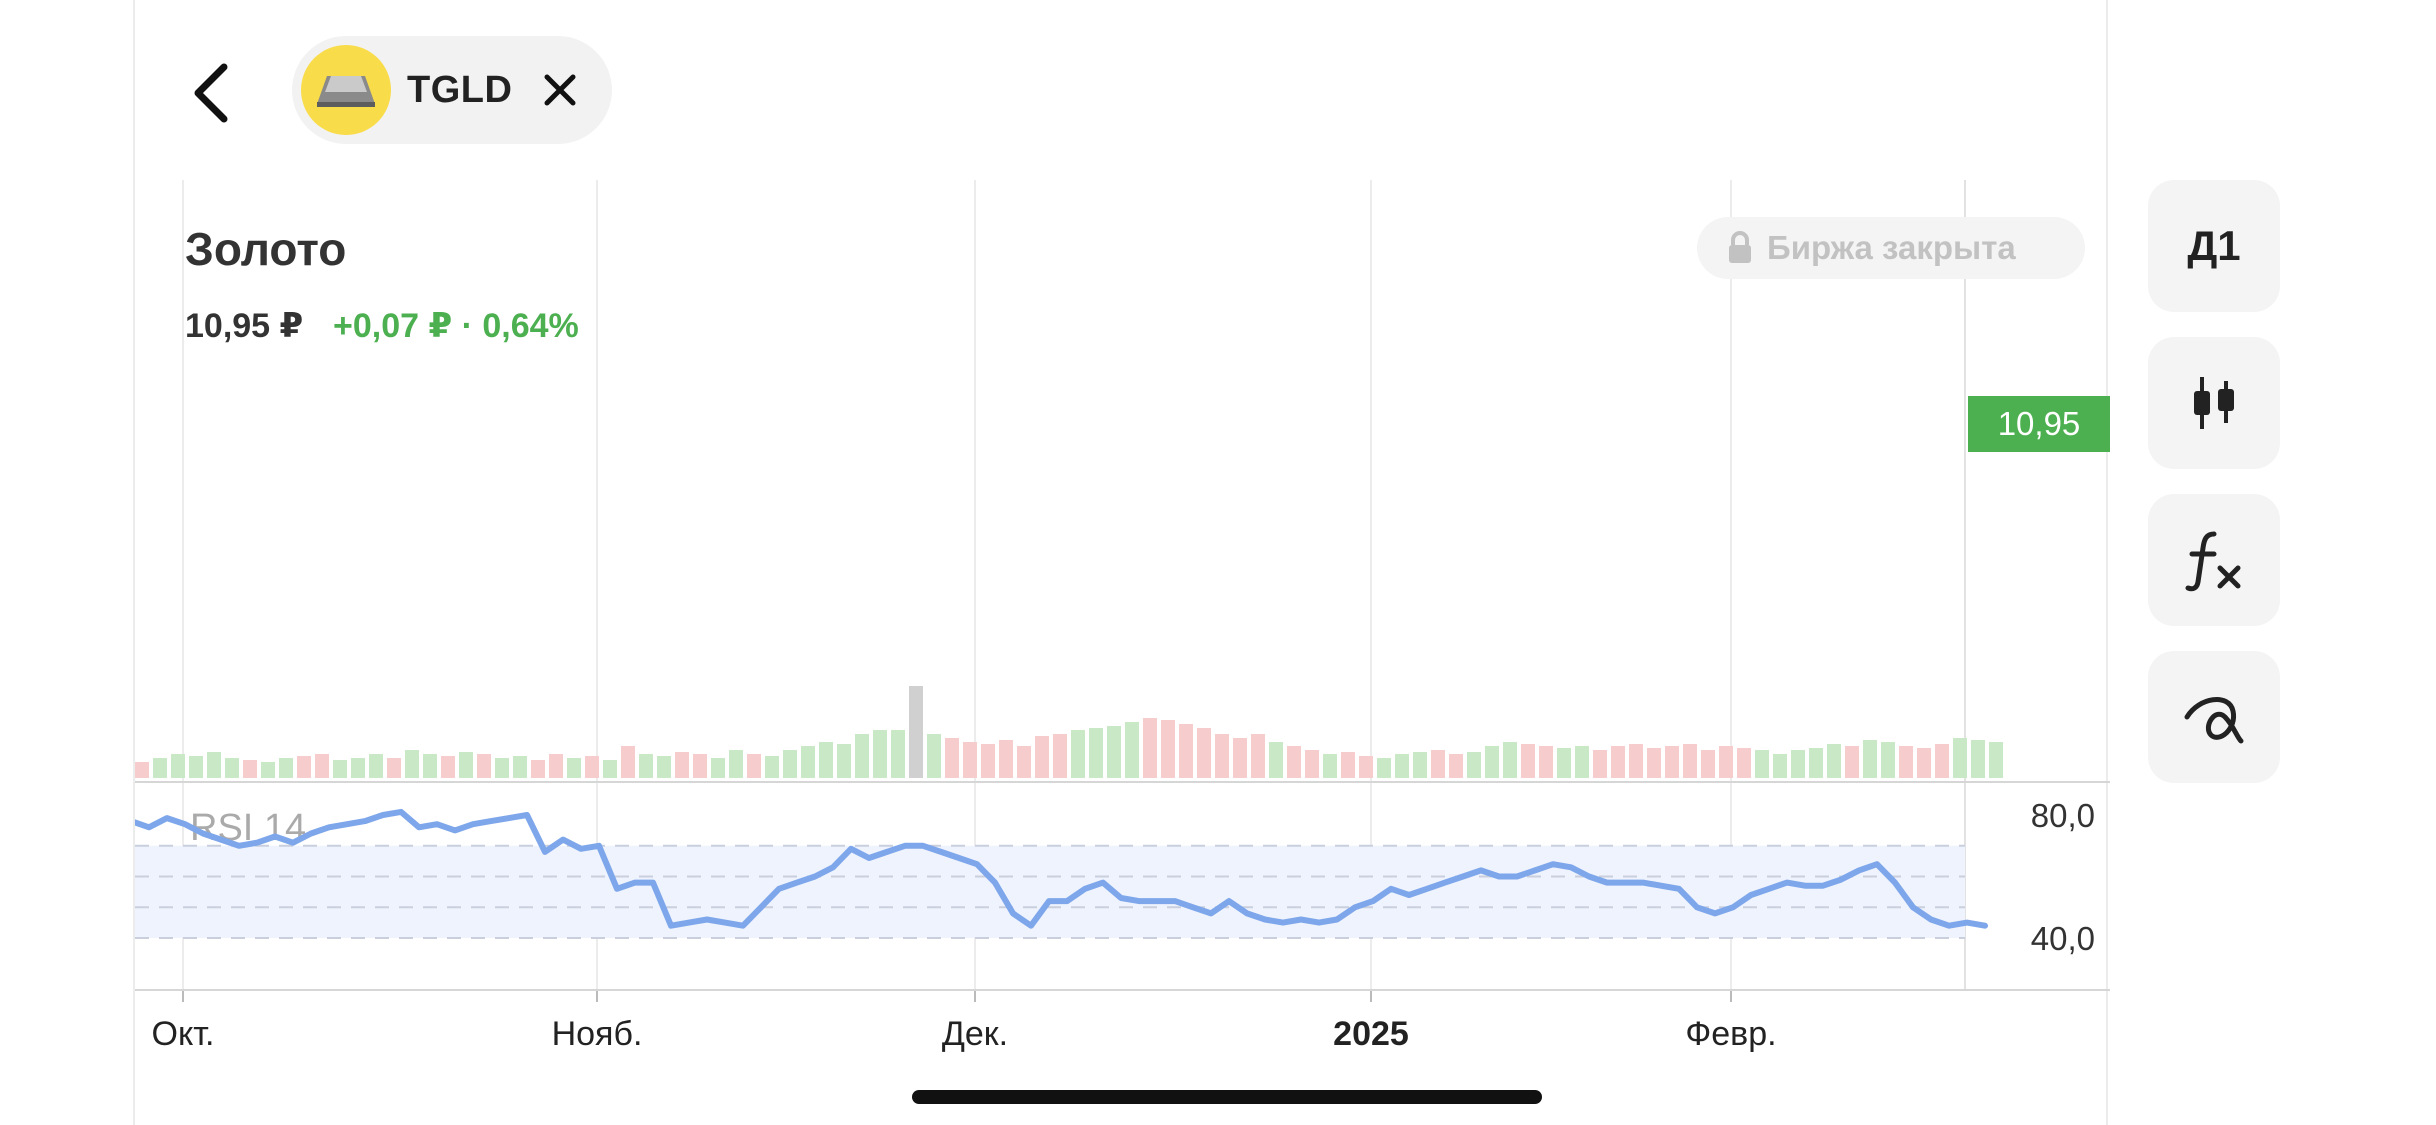 This screenshot has width=2436, height=1125. I want to click on indicators-button, so click(2214, 560).